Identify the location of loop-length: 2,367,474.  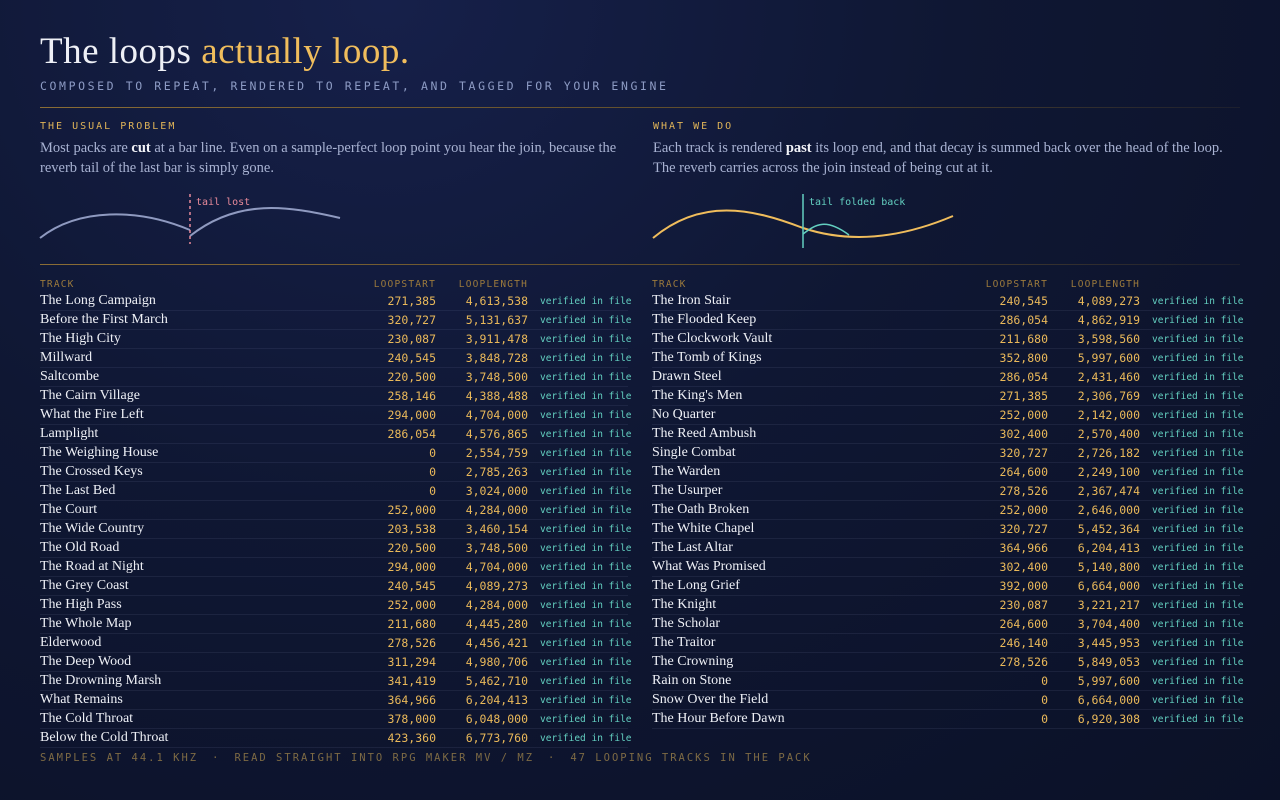
(1108, 491).